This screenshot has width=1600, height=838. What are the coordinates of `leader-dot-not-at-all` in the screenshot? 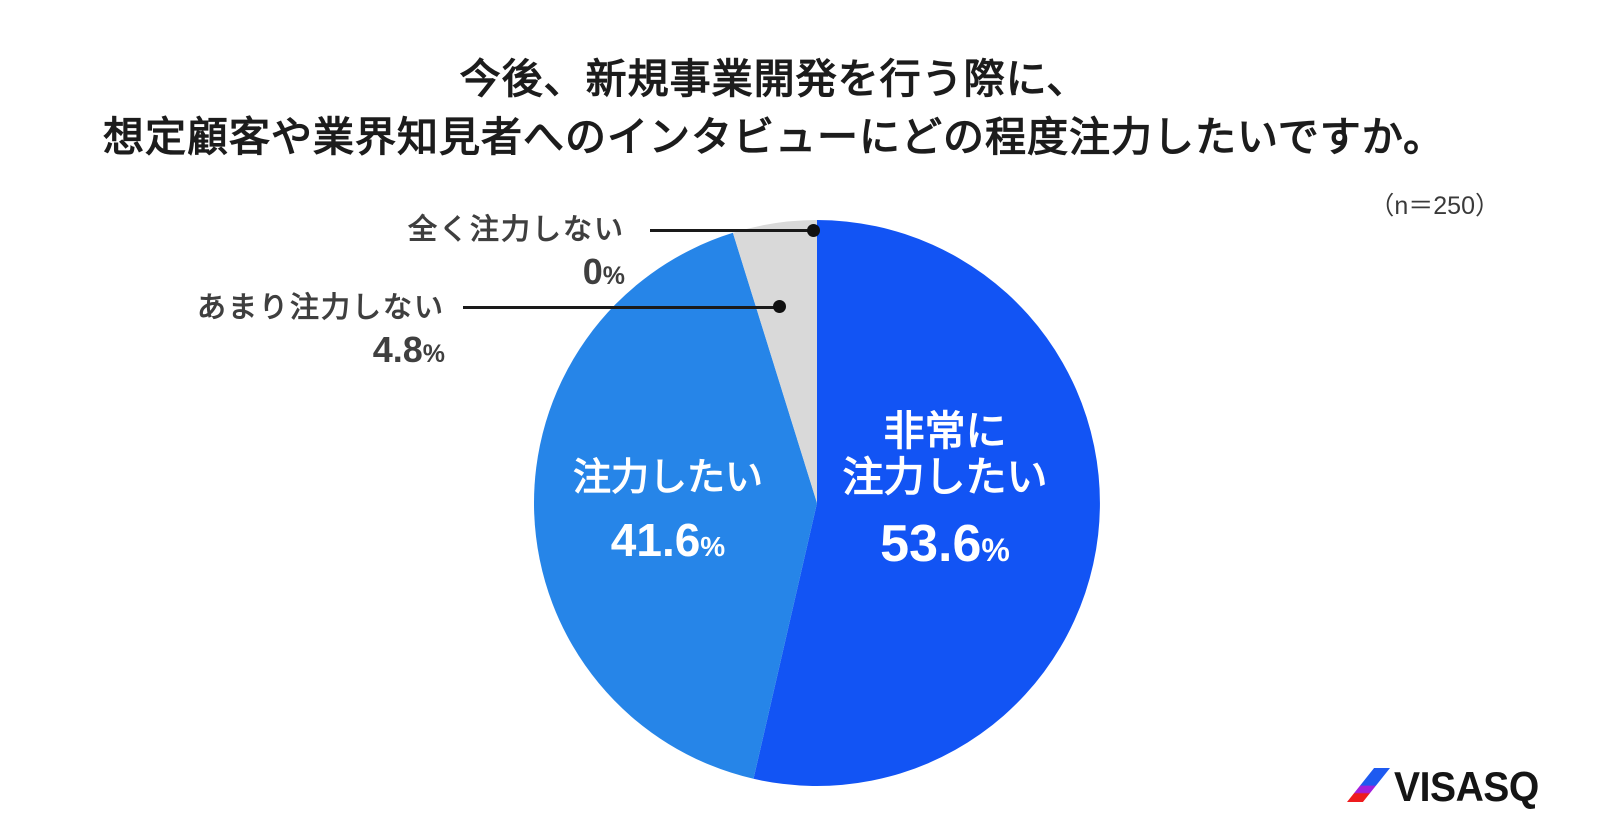 It's located at (813, 230).